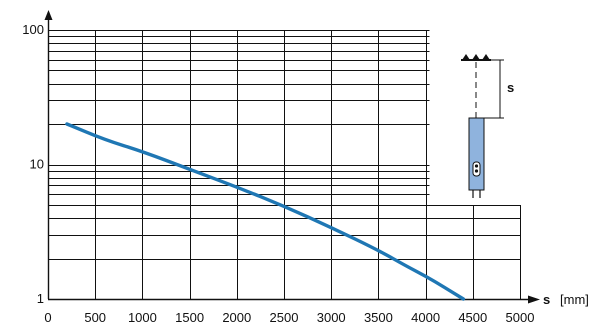 The width and height of the screenshot is (610, 327). What do you see at coordinates (574, 299) in the screenshot?
I see `x-axis-unit: [mm]` at bounding box center [574, 299].